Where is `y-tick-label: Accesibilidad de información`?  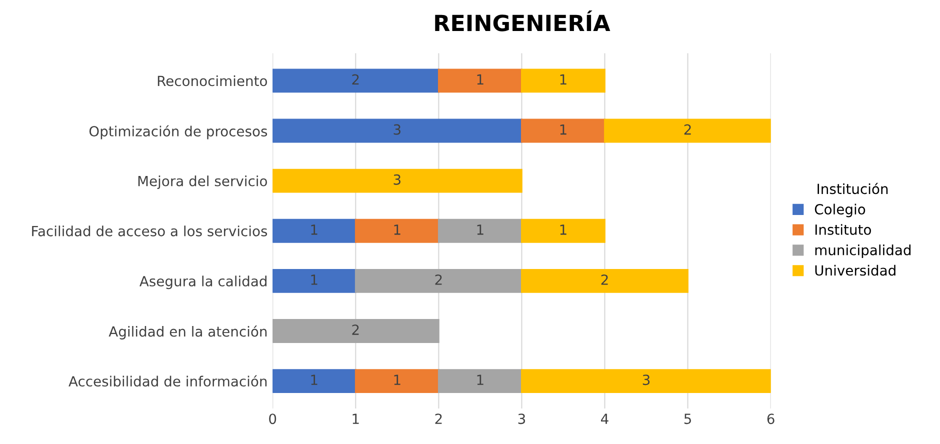 y-tick-label: Accesibilidad de información is located at coordinates (167, 381).